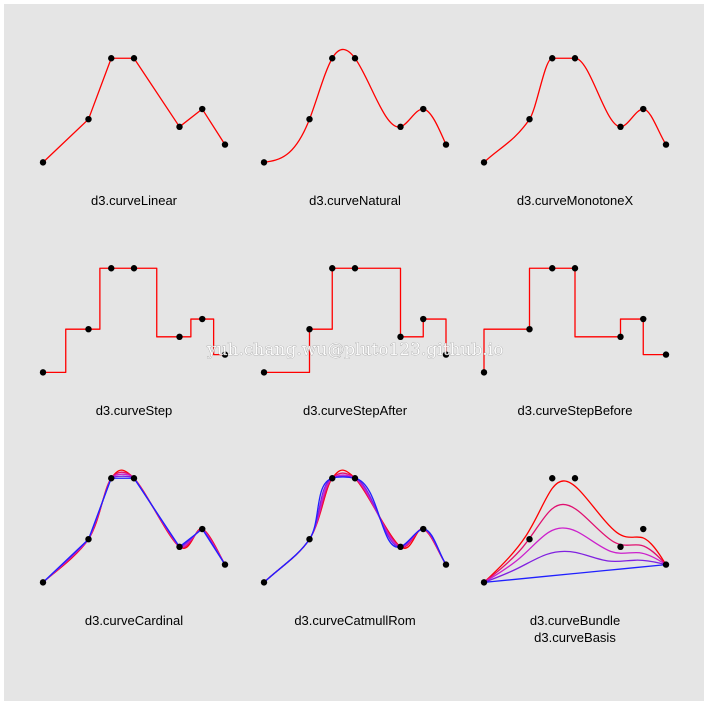 The height and width of the screenshot is (707, 711). I want to click on curveMonotoneX-label: d3.curveMonotoneX, so click(575, 200).